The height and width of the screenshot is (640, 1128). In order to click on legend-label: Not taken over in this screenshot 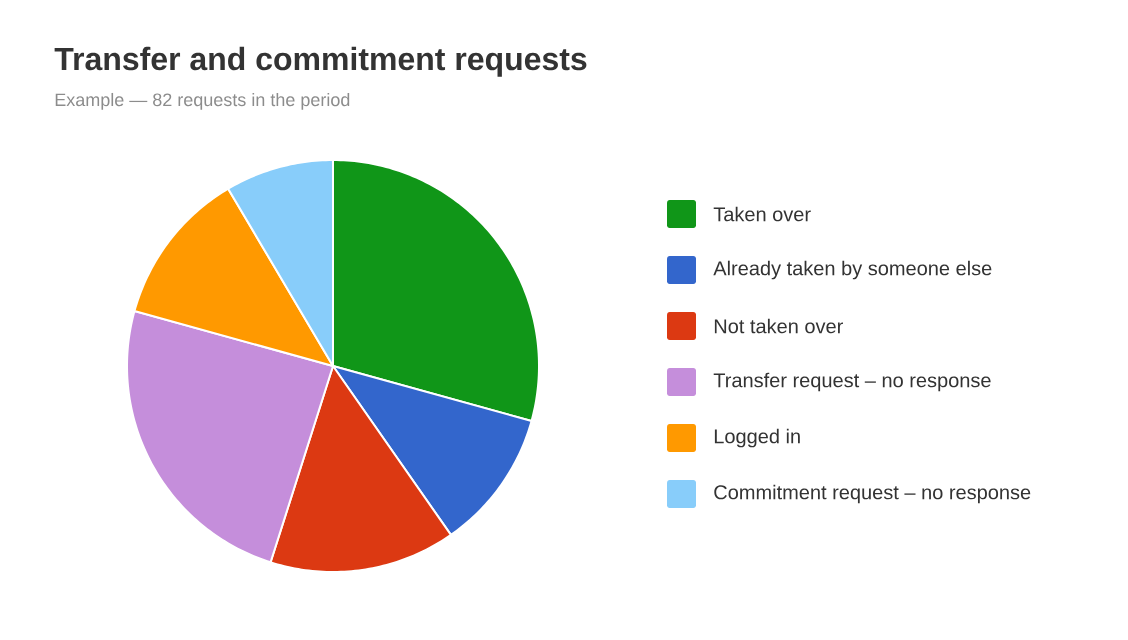, I will do `click(778, 326)`.